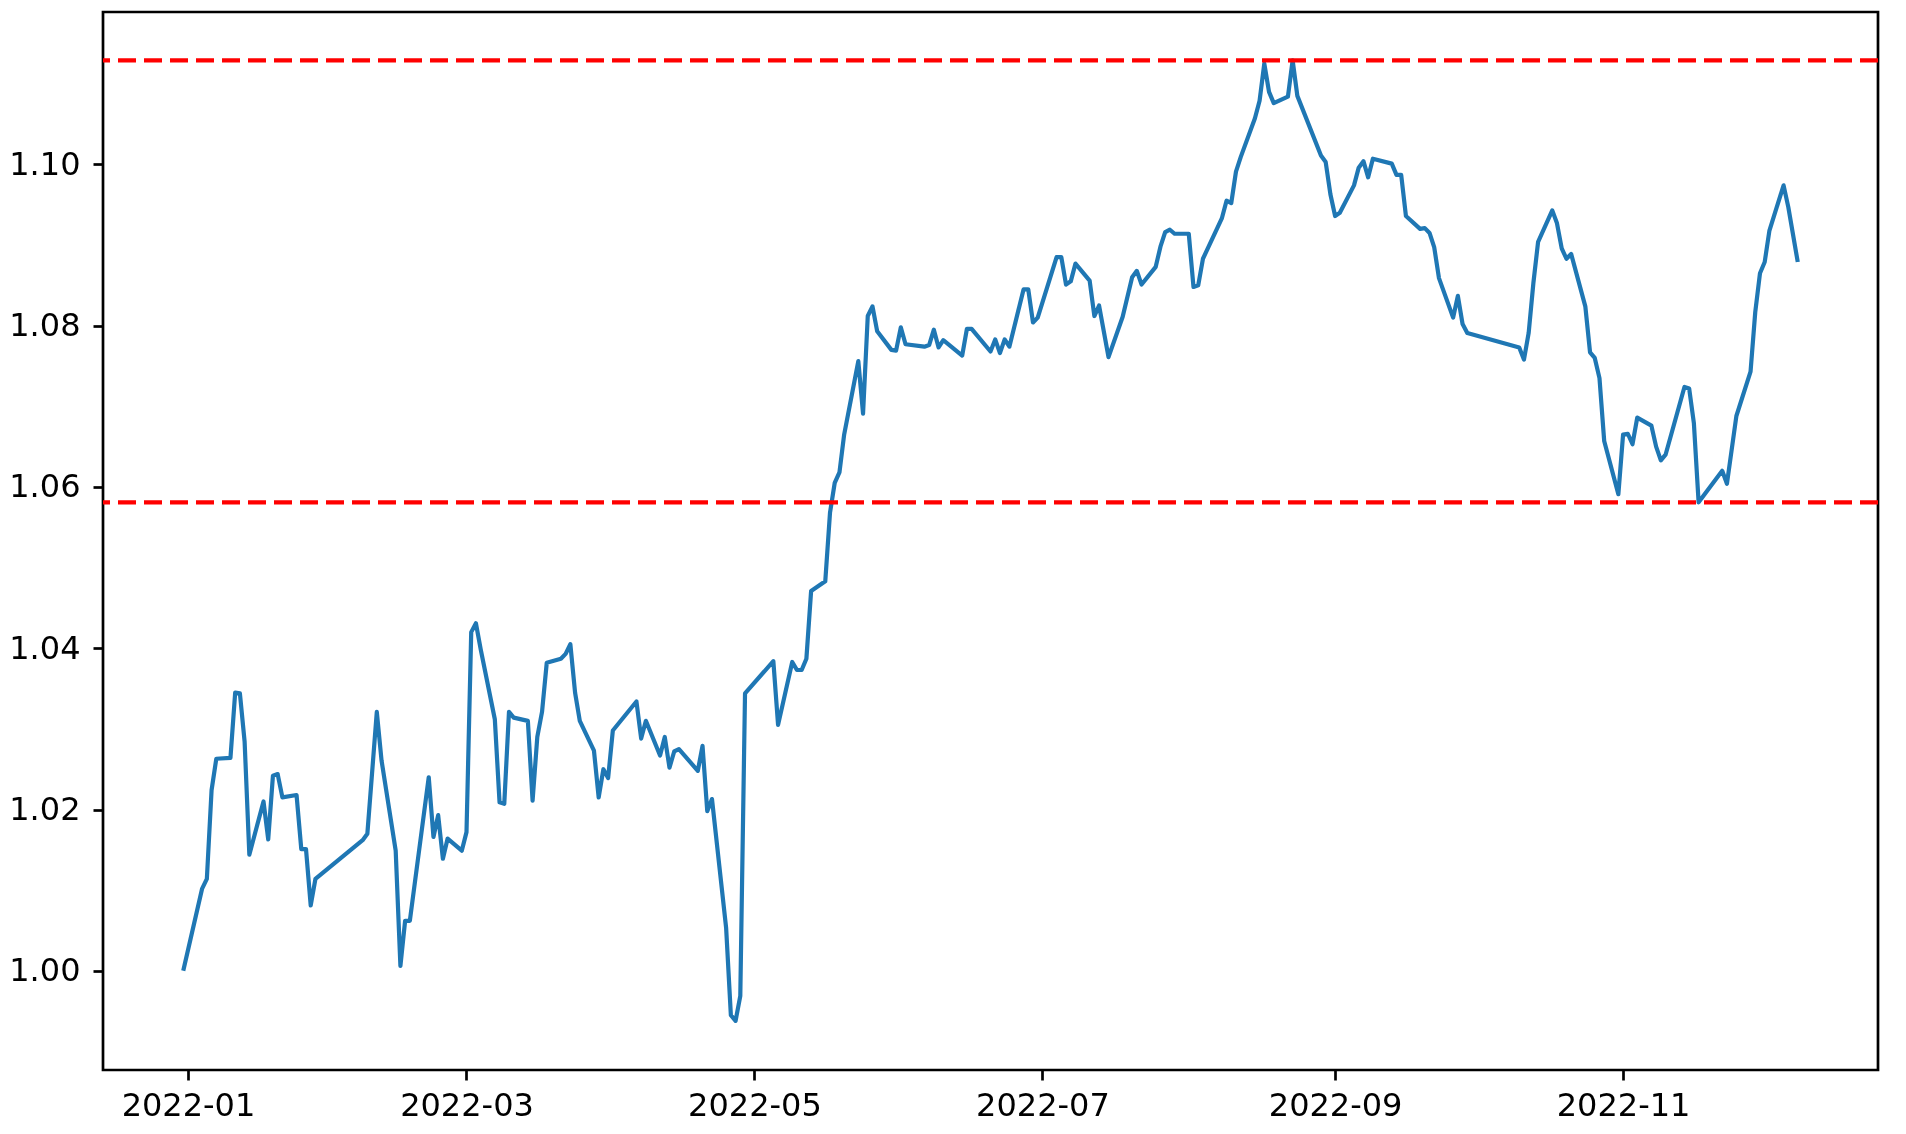  Describe the element at coordinates (1623, 1104) in the screenshot. I see `x-tick-label: 2022-11` at that location.